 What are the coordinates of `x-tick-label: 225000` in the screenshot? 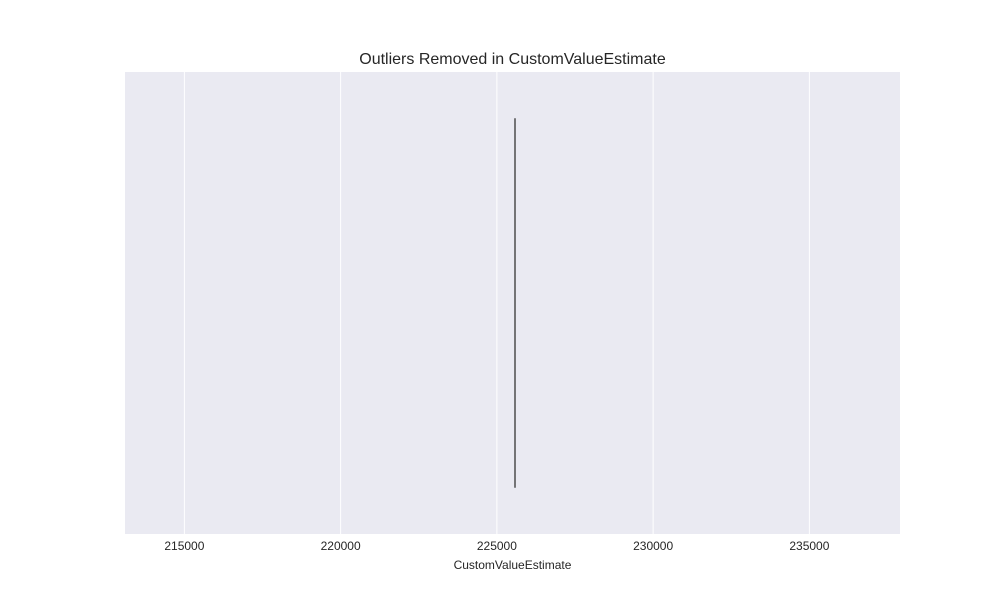 It's located at (497, 546).